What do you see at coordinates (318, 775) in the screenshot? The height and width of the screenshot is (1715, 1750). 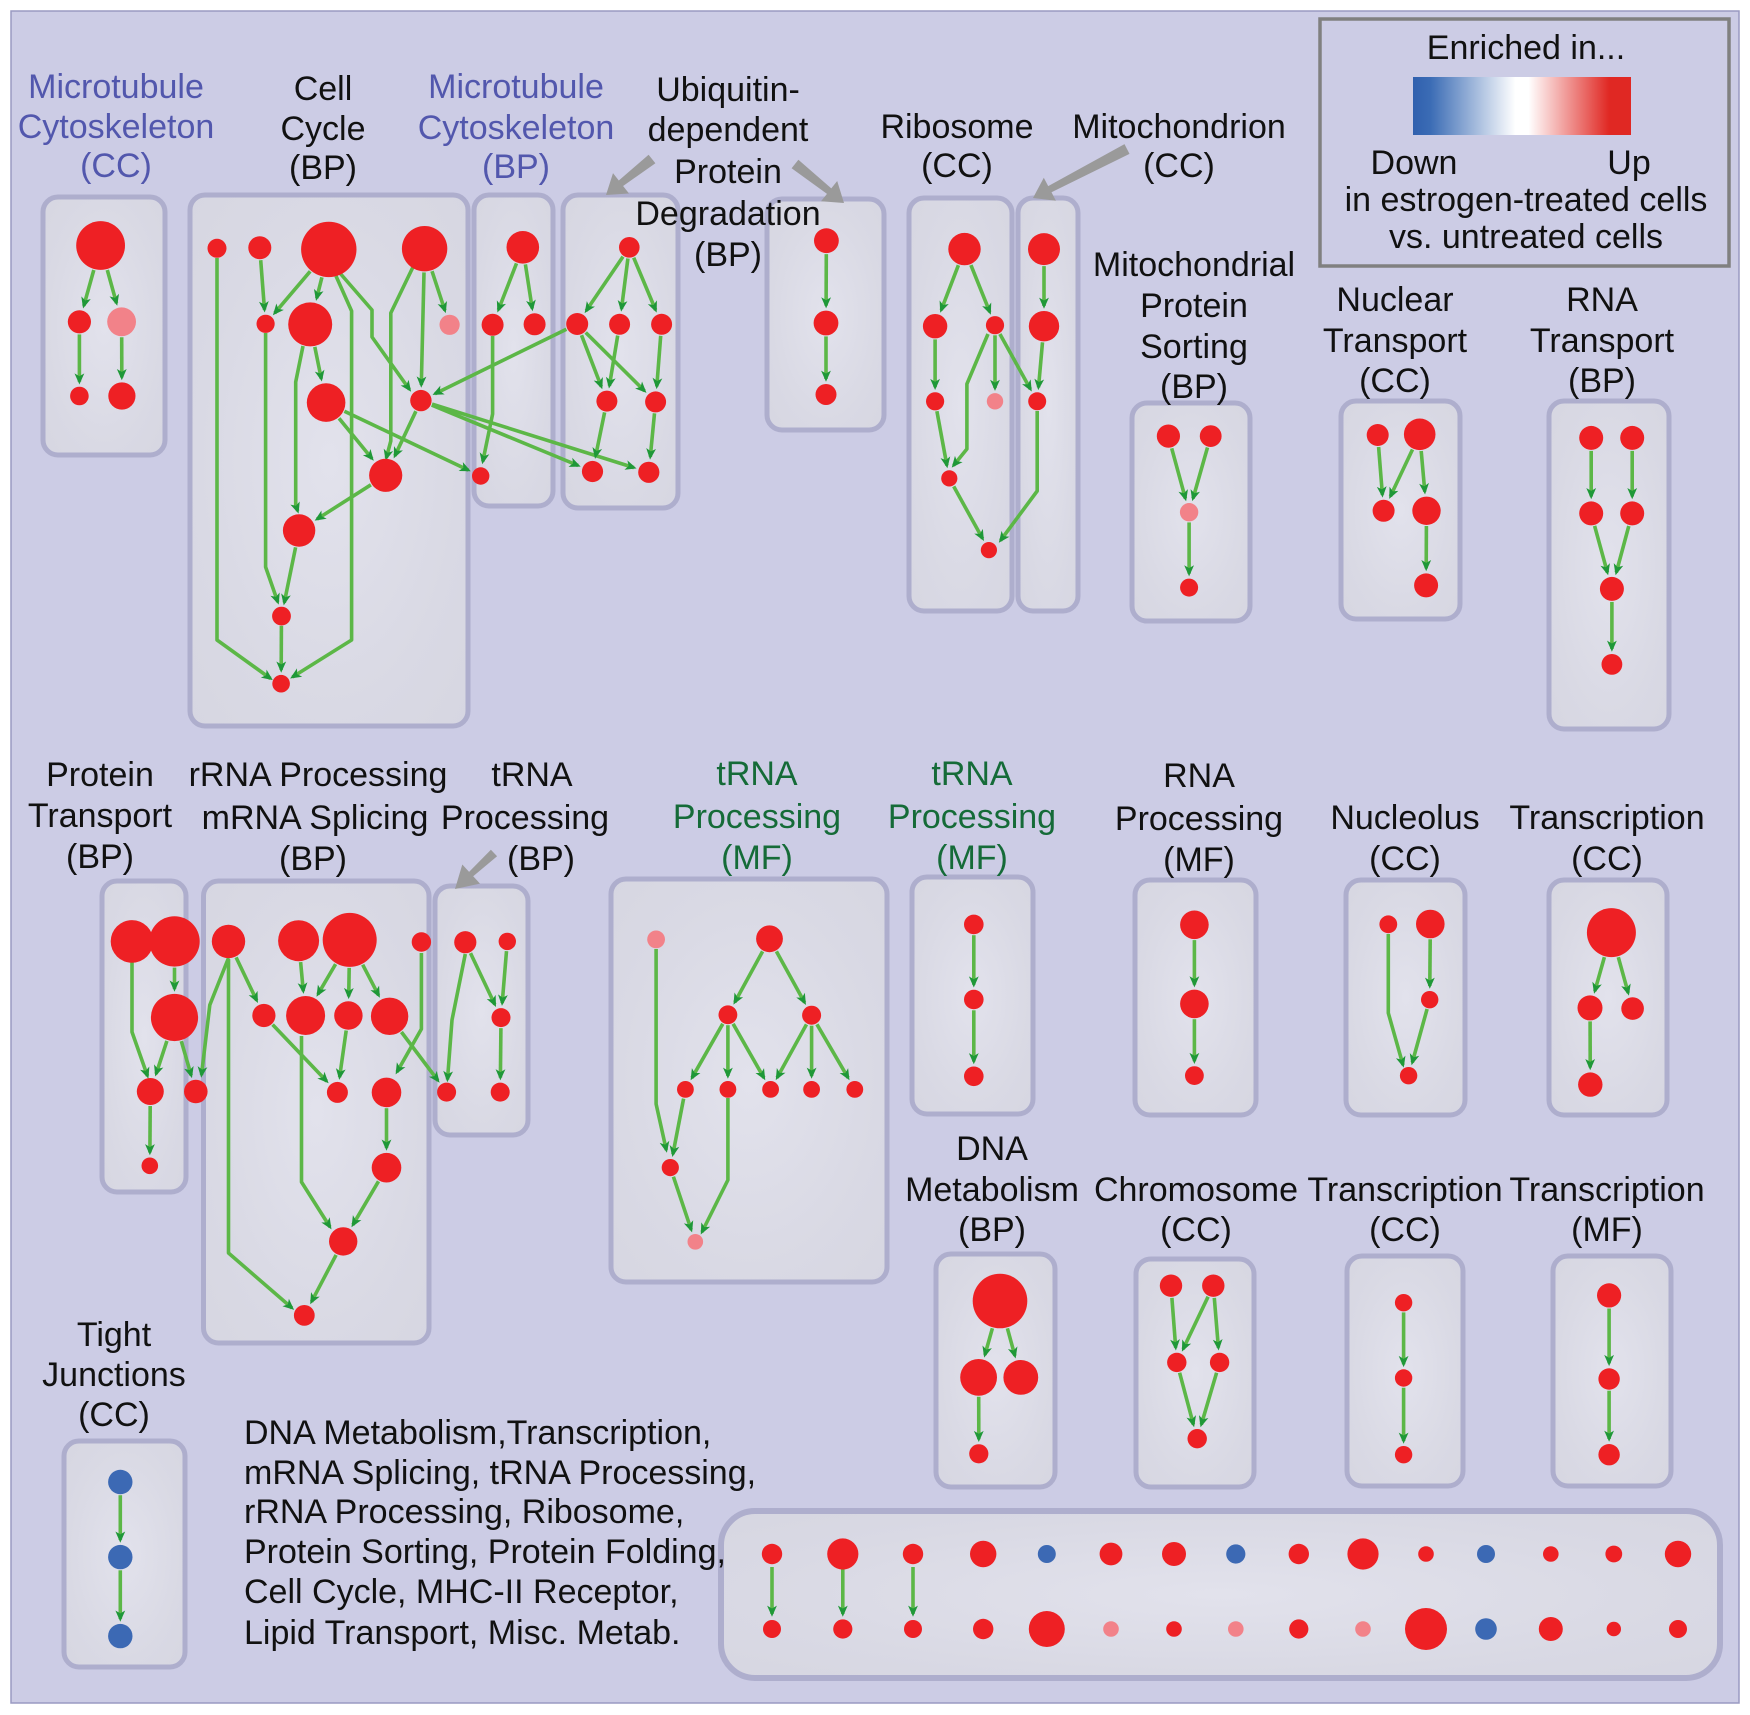 I see `svg-text: rRNA Processing` at bounding box center [318, 775].